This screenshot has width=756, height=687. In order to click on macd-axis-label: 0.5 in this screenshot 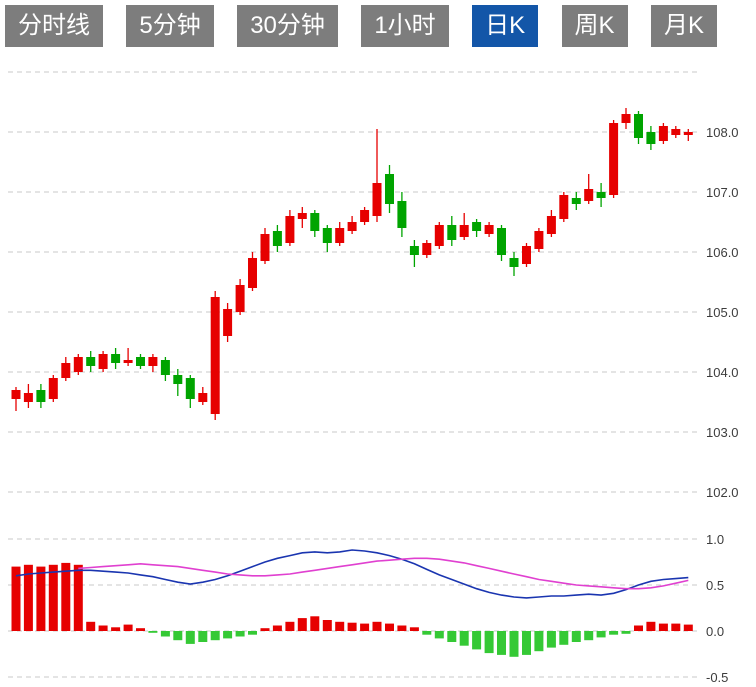, I will do `click(715, 585)`.